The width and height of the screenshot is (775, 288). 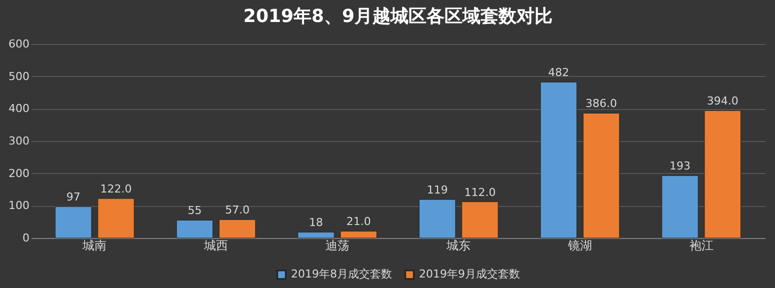 What do you see at coordinates (341, 274) in the screenshot?
I see `legend-label: 2019年8月成交套数` at bounding box center [341, 274].